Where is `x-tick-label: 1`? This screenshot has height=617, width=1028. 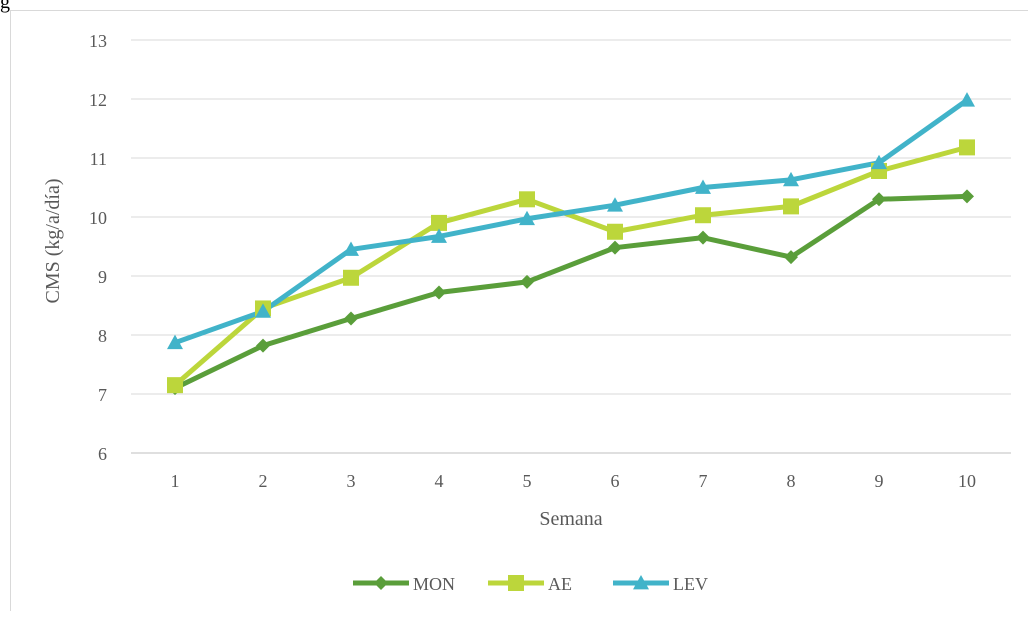 x-tick-label: 1 is located at coordinates (175, 481).